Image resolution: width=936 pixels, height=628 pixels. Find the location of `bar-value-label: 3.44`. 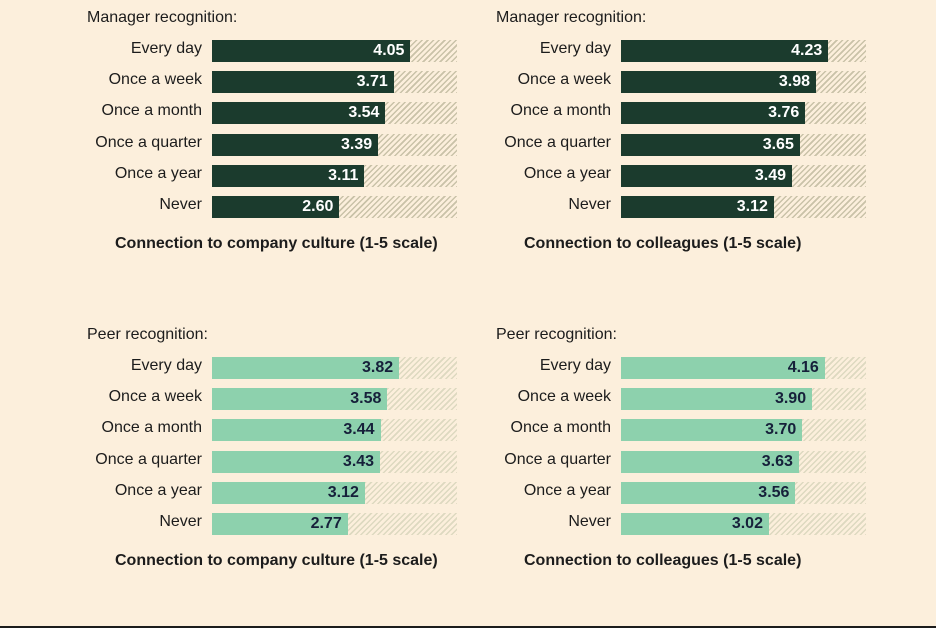

bar-value-label: 3.44 is located at coordinates (359, 430).